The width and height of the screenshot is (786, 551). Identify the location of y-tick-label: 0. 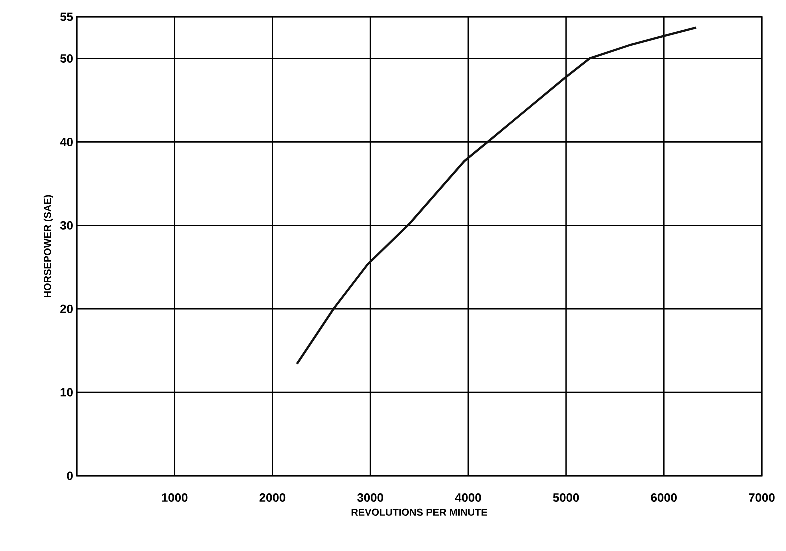
(70, 476).